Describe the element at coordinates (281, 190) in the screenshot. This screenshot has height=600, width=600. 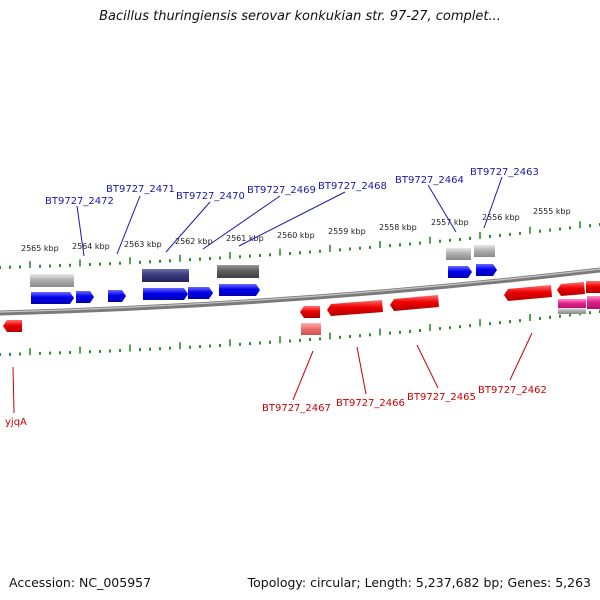
I see `gene-label-BT9727-2469: BT9727_2469` at that location.